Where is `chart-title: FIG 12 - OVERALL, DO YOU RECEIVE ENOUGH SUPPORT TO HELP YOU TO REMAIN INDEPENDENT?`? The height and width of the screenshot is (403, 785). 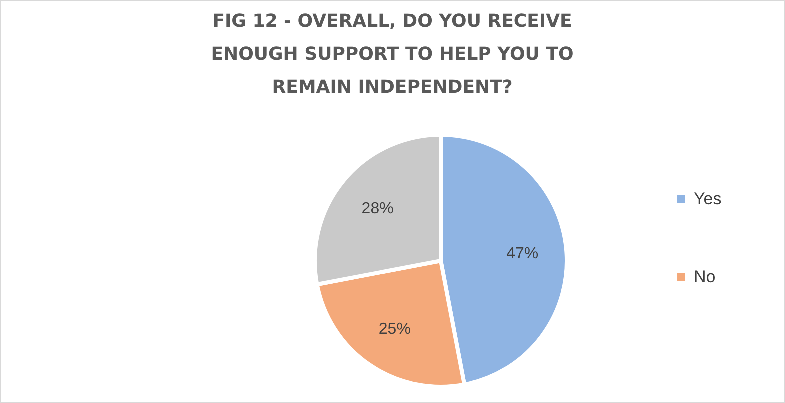 chart-title: FIG 12 - OVERALL, DO YOU RECEIVE ENOUGH SUPPORT TO HELP YOU TO REMAIN INDEPENDENT? is located at coordinates (392, 54).